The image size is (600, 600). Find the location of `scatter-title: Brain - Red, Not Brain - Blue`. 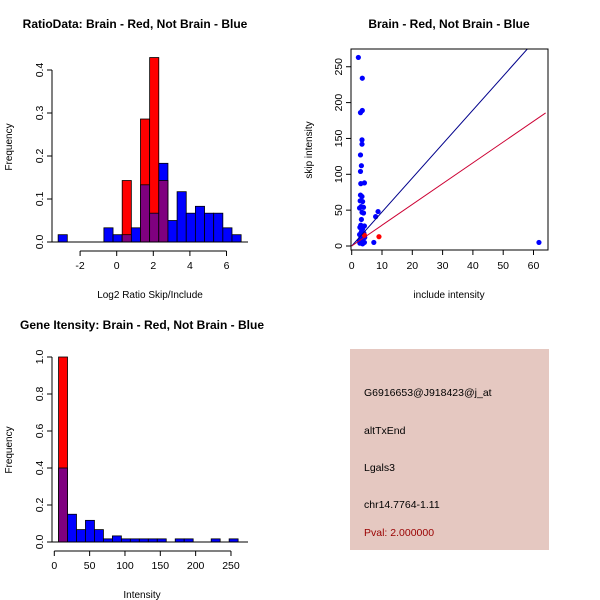

scatter-title: Brain - Red, Not Brain - Blue is located at coordinates (449, 24).